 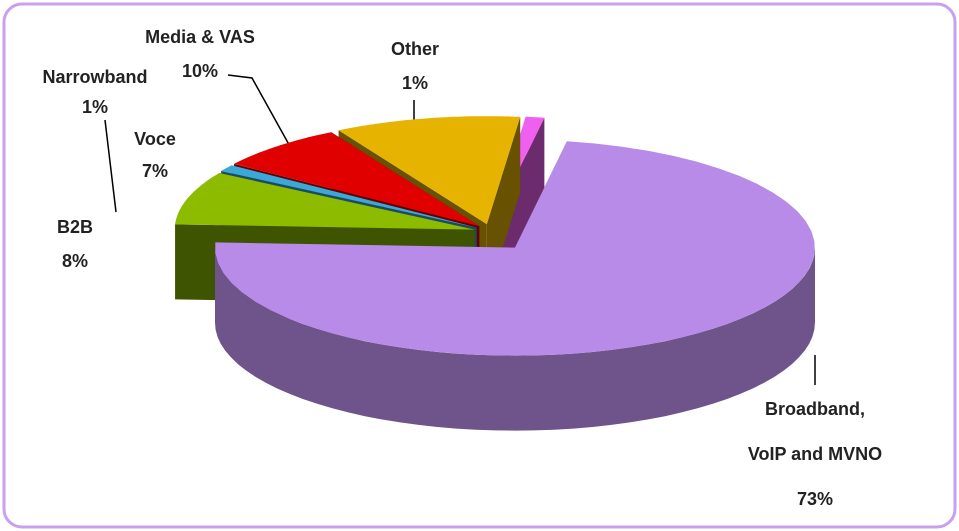 What do you see at coordinates (155, 139) in the screenshot?
I see `slice-label: Voce` at bounding box center [155, 139].